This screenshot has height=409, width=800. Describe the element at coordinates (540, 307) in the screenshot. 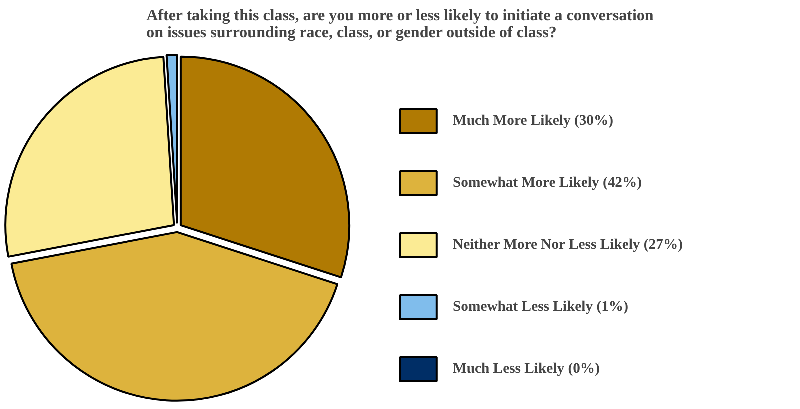

I see `legend-label: Somewhat Less Likely (1%)` at that location.